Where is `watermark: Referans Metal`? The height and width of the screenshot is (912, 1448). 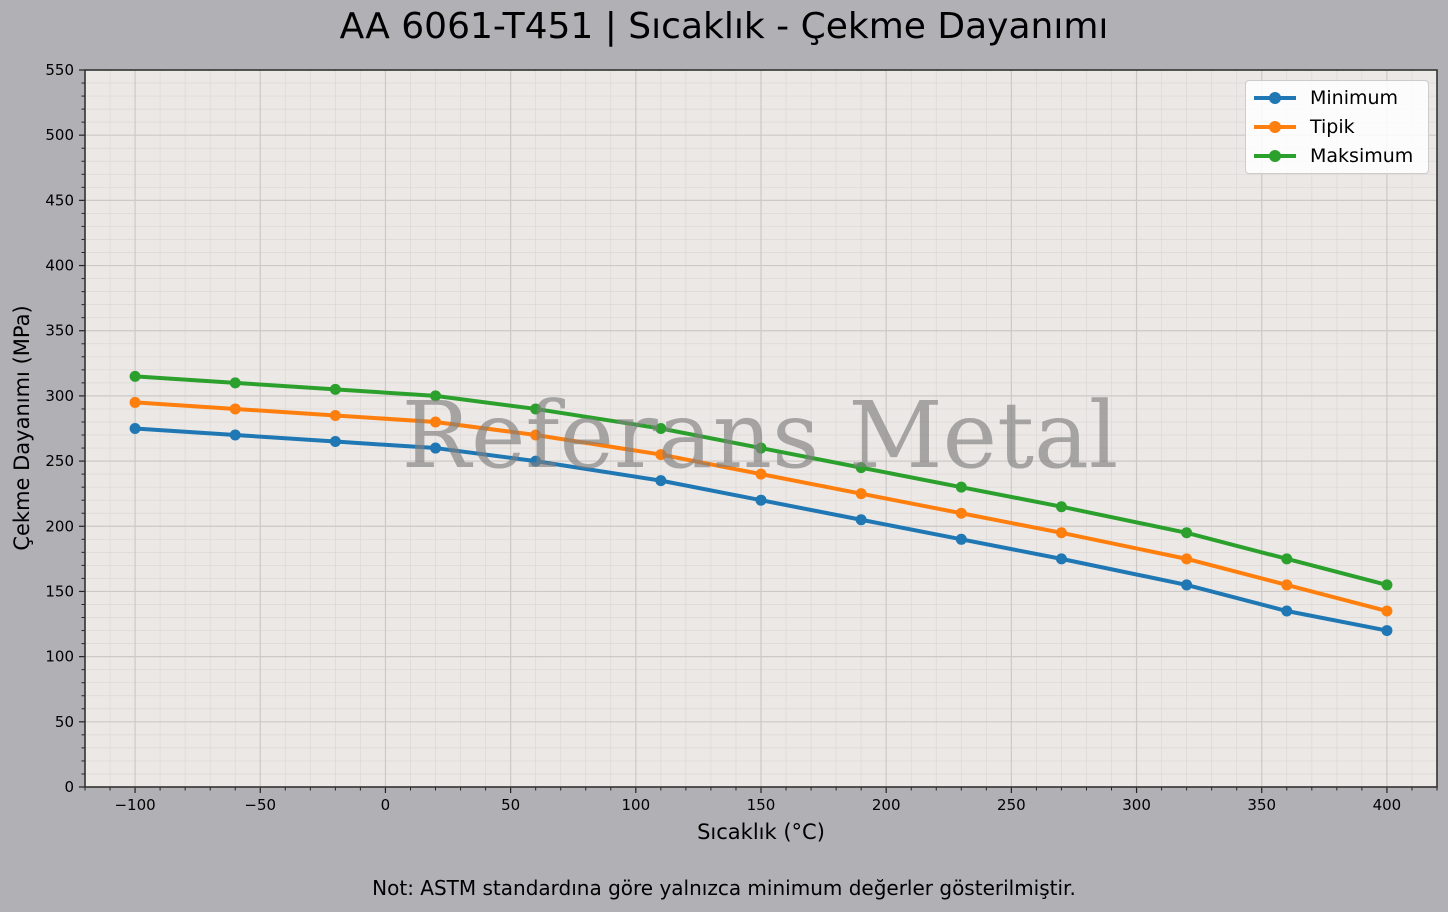 watermark: Referans Metal is located at coordinates (760, 435).